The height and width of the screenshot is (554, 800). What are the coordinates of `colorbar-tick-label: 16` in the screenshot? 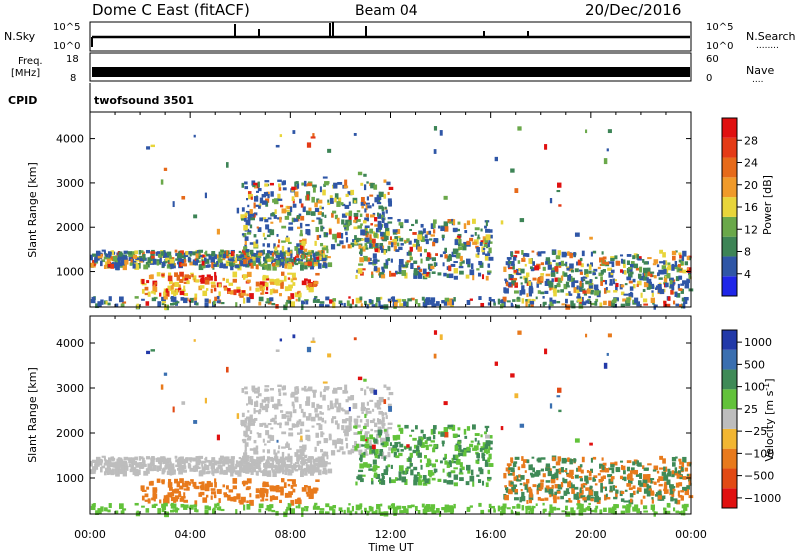 It's located at (751, 207).